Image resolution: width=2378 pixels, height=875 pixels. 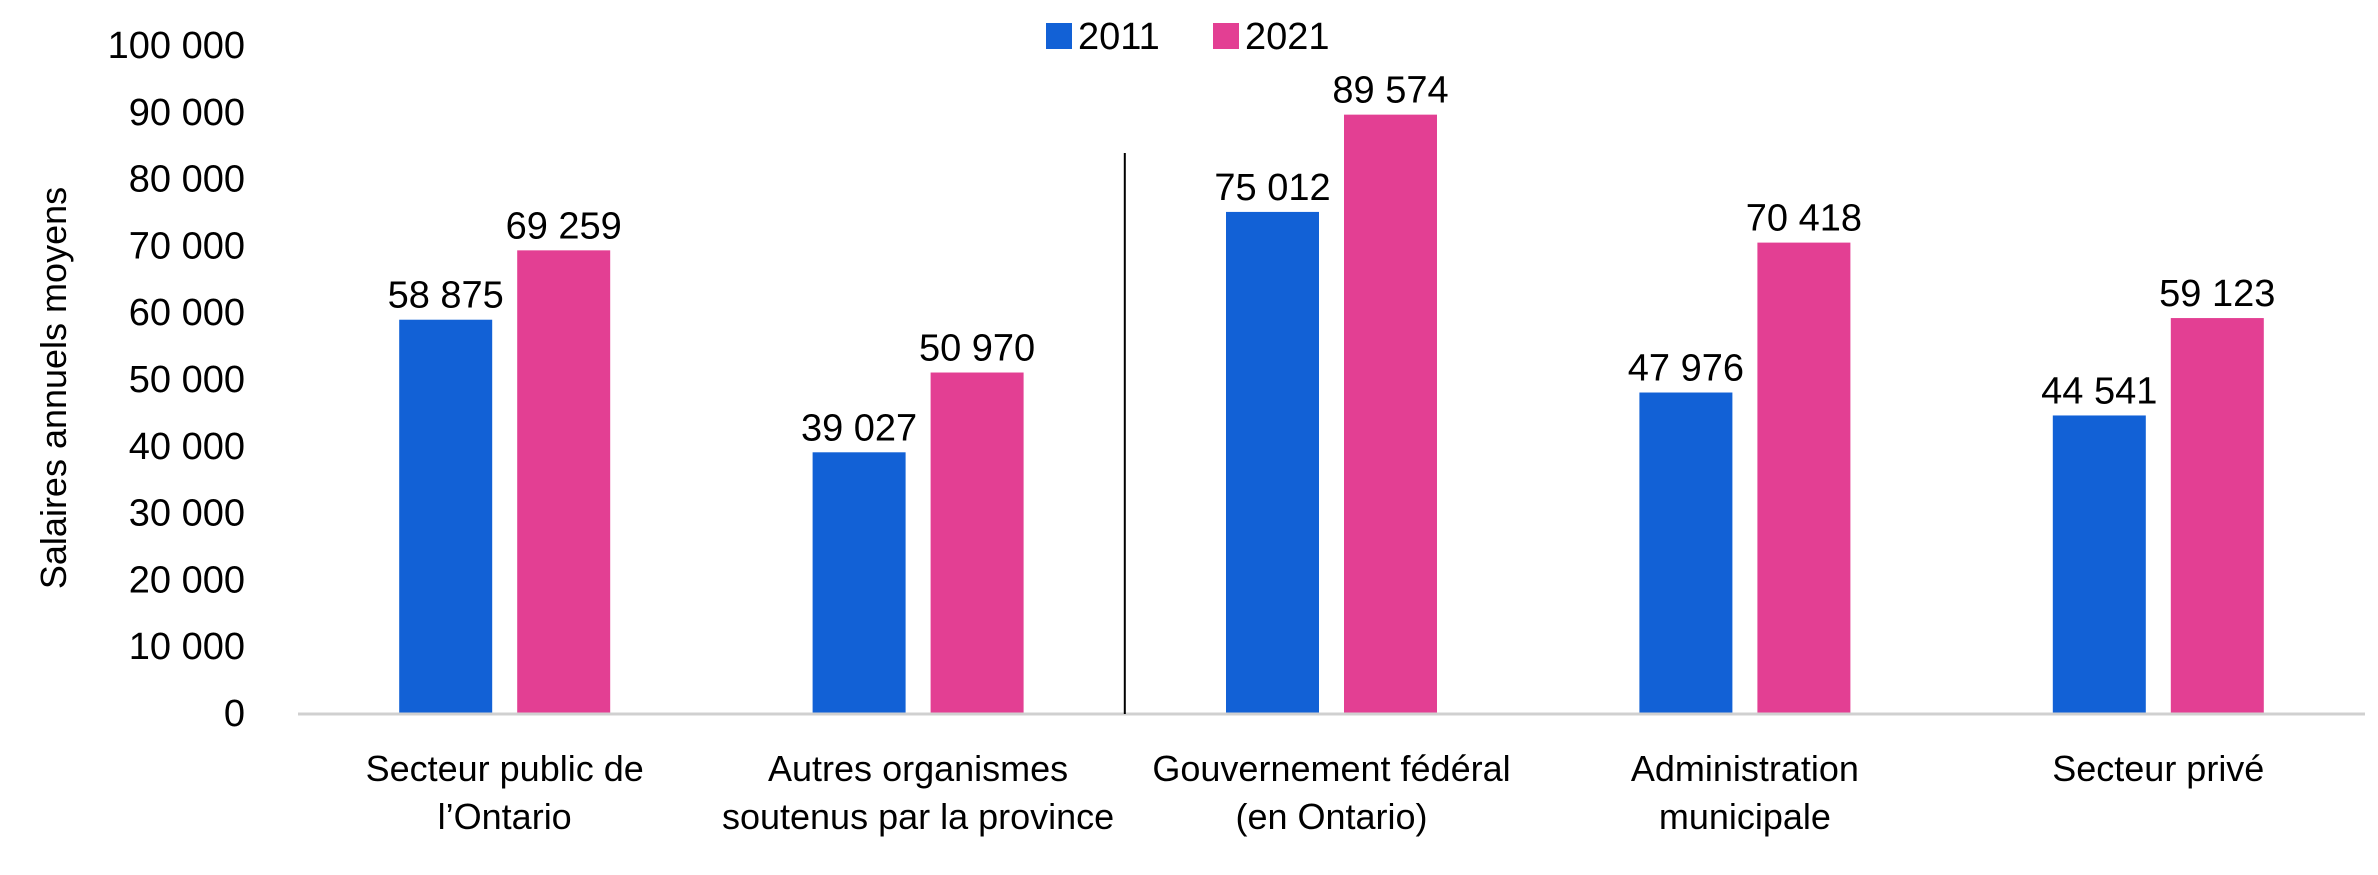 I want to click on y-tick-label: 30 000, so click(x=187, y=514).